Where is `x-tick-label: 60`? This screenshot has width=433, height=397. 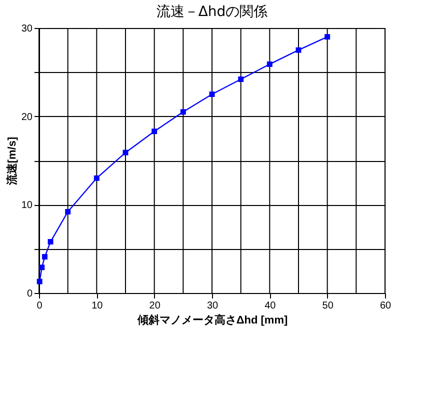
x-tick-label: 60 is located at coordinates (386, 306).